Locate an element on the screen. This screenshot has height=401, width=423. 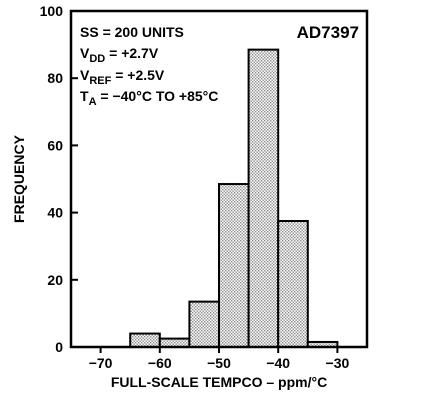
x-tick-label: −60 is located at coordinates (160, 363).